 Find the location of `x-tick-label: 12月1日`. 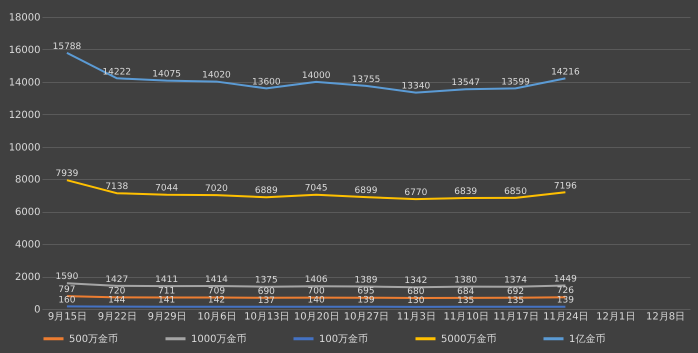

x-tick-label: 12月1日 is located at coordinates (616, 317).